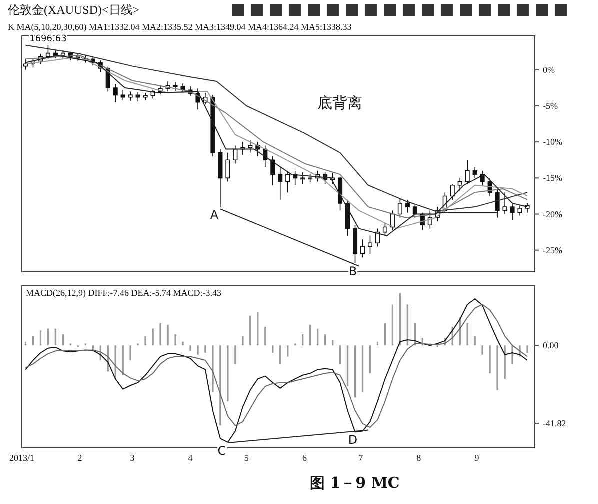 This screenshot has width=598, height=504. What do you see at coordinates (553, 214) in the screenshot?
I see `y-tick-label: -20%` at bounding box center [553, 214].